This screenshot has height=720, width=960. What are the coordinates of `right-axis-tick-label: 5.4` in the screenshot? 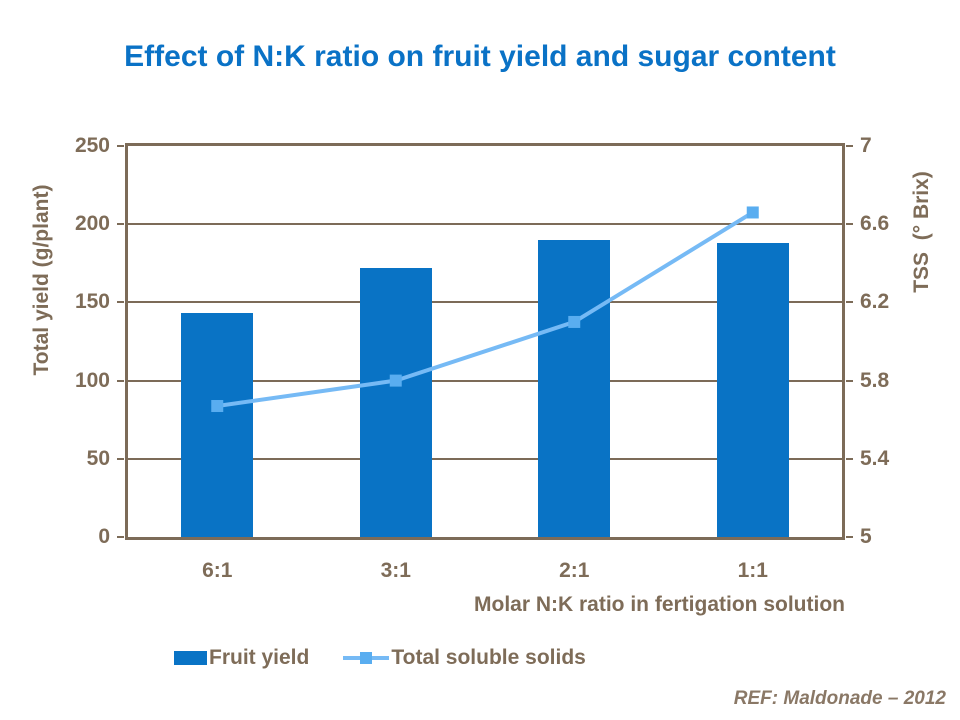 It's located at (875, 458).